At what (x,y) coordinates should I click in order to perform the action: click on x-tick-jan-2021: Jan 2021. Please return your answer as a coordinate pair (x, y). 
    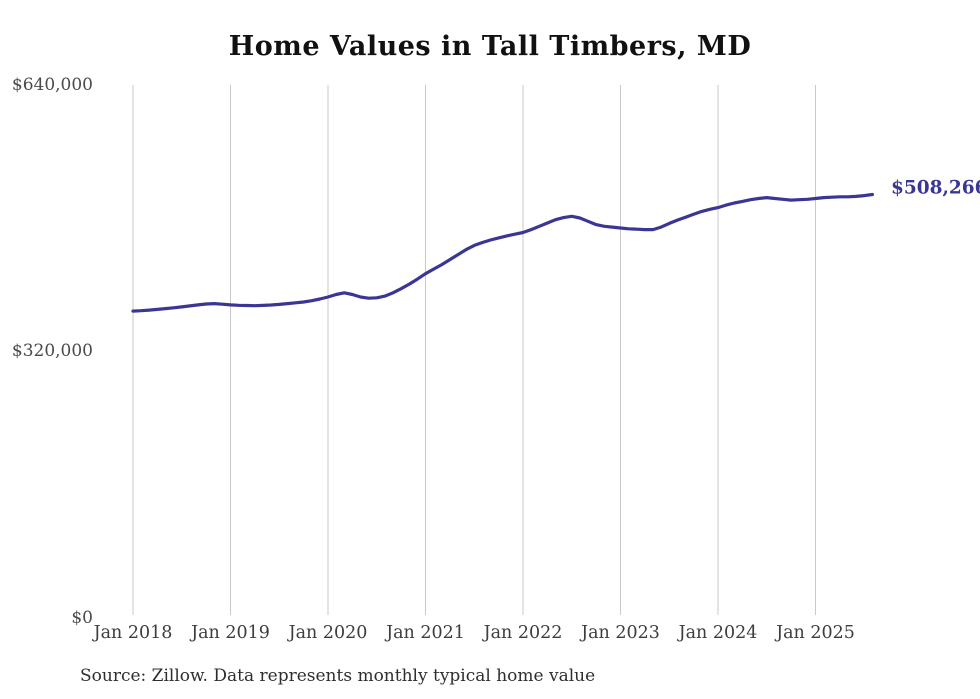
    Looking at the image, I should click on (425, 633).